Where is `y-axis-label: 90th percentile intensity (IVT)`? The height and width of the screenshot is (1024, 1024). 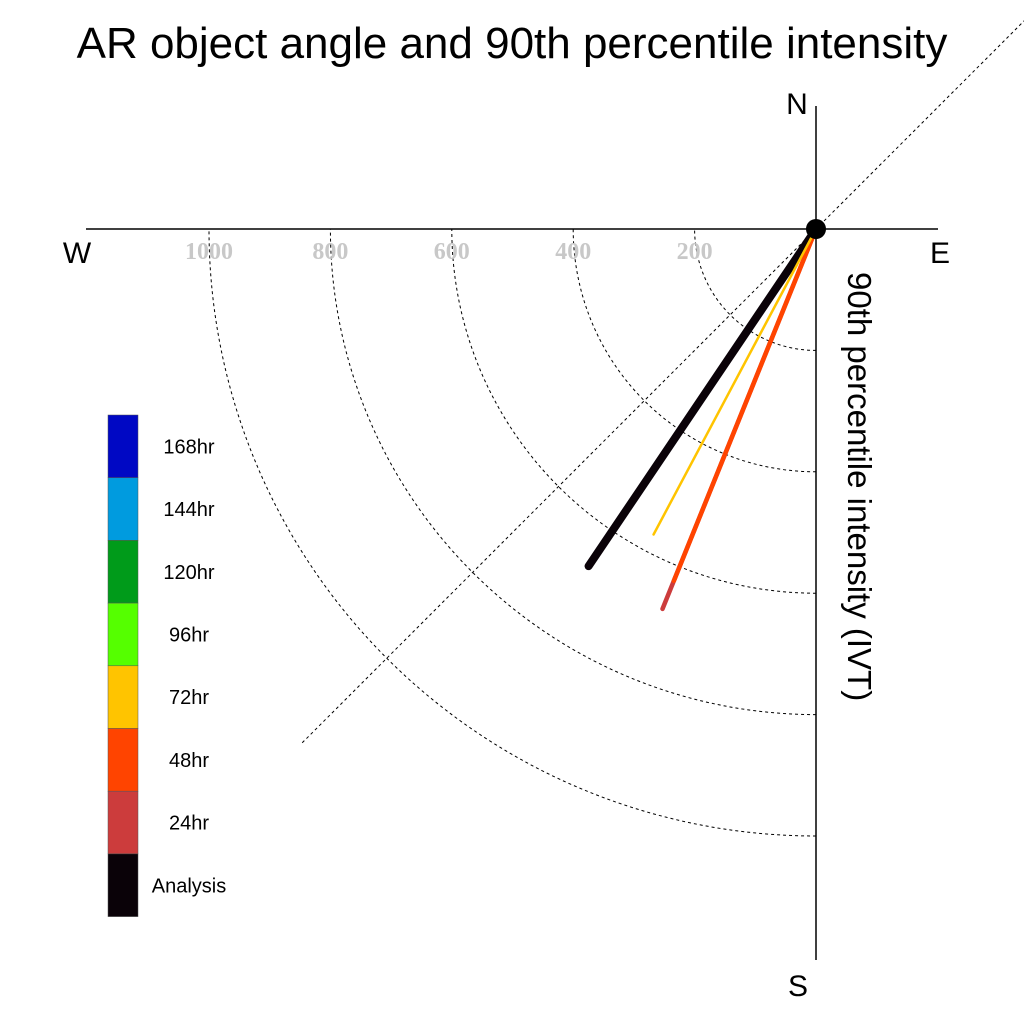 y-axis-label: 90th percentile intensity (IVT) is located at coordinates (859, 486).